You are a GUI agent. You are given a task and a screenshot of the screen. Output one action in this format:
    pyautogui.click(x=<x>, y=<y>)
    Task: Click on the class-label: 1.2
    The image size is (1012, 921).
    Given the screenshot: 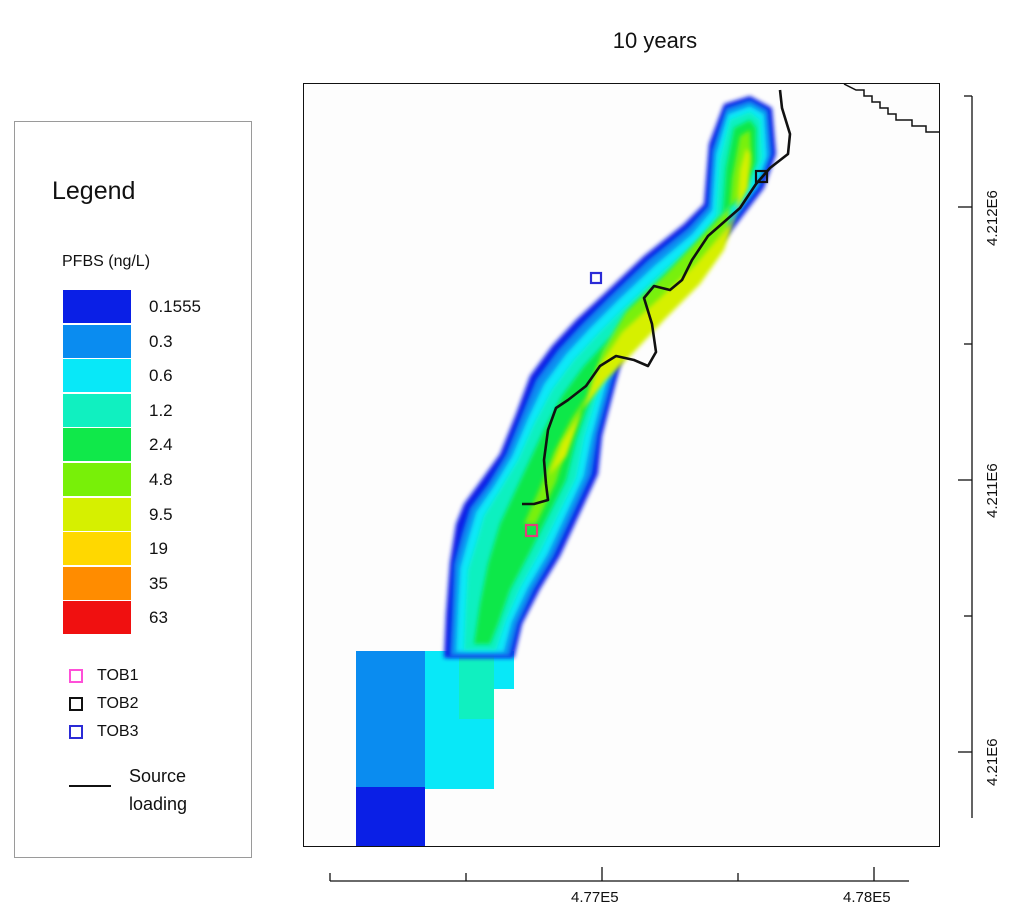 What is the action you would take?
    pyautogui.click(x=161, y=410)
    